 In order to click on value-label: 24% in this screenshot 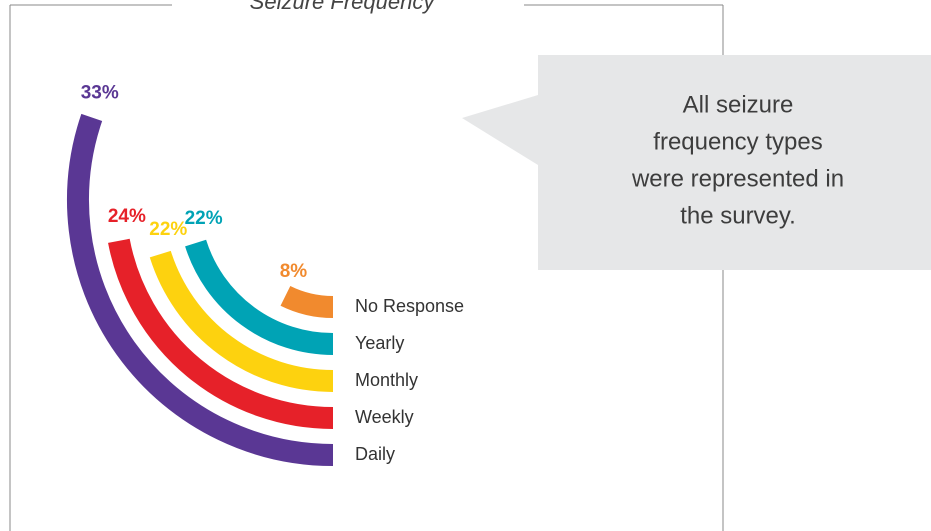, I will do `click(127, 216)`.